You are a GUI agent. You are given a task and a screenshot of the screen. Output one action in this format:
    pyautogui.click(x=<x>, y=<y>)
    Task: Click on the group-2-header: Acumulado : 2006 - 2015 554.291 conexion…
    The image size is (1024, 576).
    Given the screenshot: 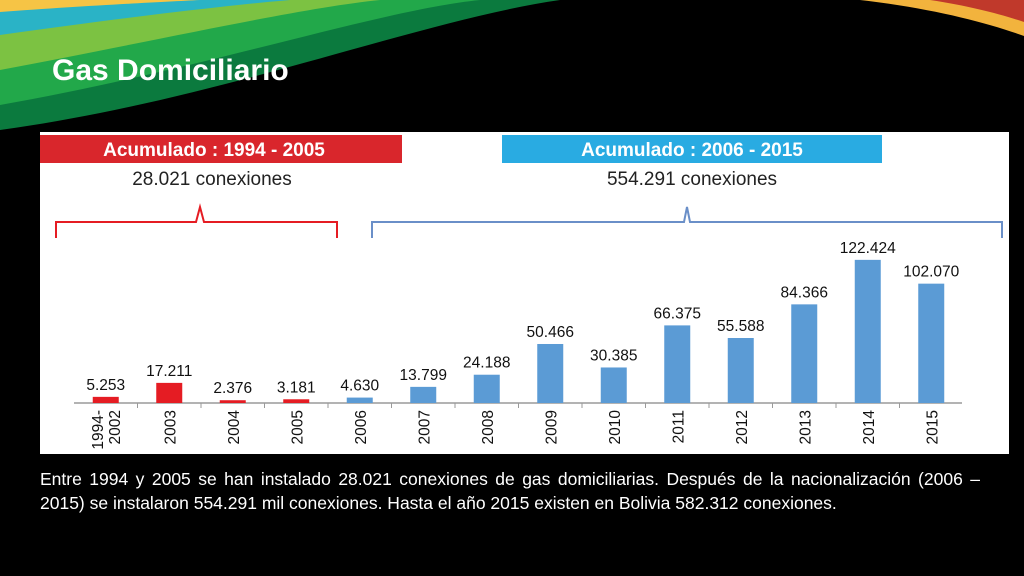 What is the action you would take?
    pyautogui.click(x=687, y=186)
    